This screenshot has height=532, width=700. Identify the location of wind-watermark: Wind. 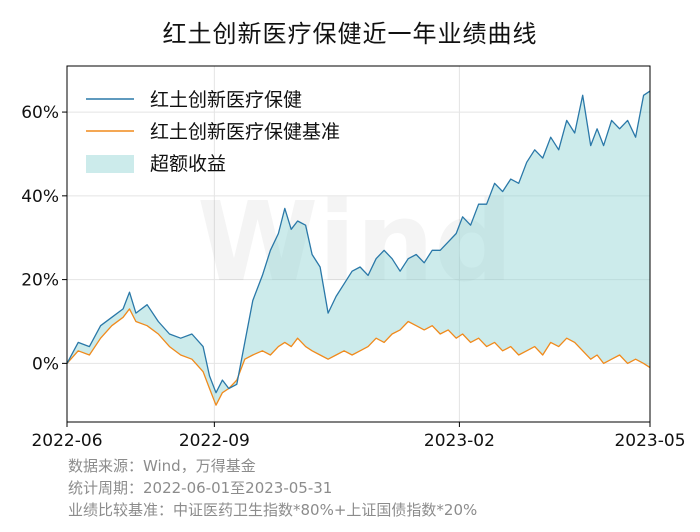
(355, 242).